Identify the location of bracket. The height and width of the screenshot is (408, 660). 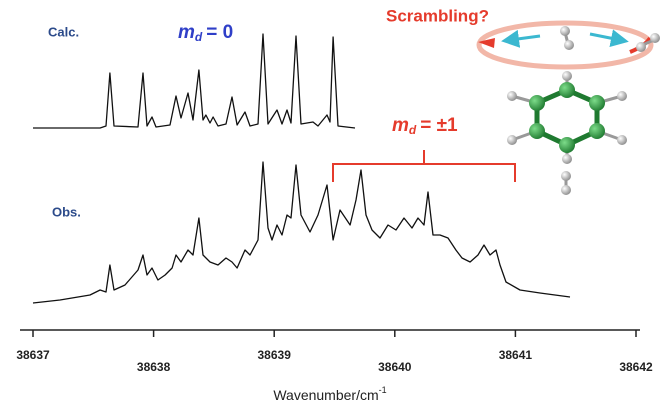
(424, 166).